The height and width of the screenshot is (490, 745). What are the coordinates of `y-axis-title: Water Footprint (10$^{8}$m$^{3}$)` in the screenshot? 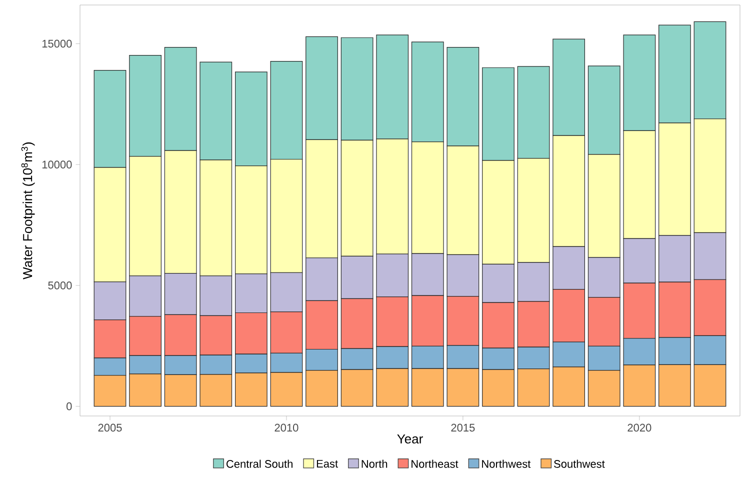 It's located at (28, 211).